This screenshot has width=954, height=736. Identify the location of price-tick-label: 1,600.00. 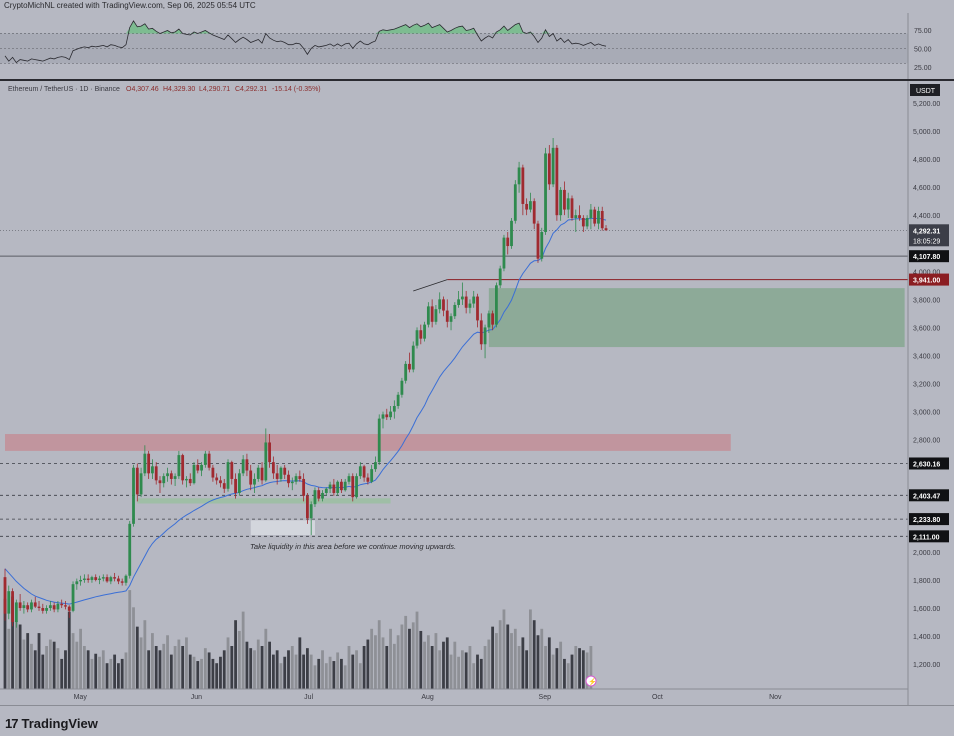
(926, 609).